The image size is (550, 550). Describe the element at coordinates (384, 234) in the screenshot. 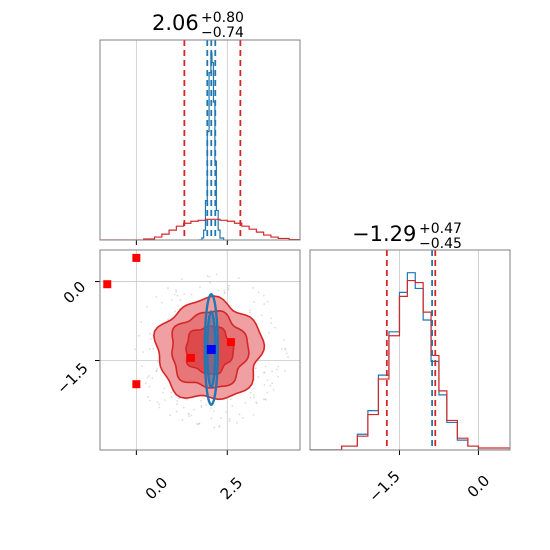

I see `title-bottom-right-main: −1.29` at that location.